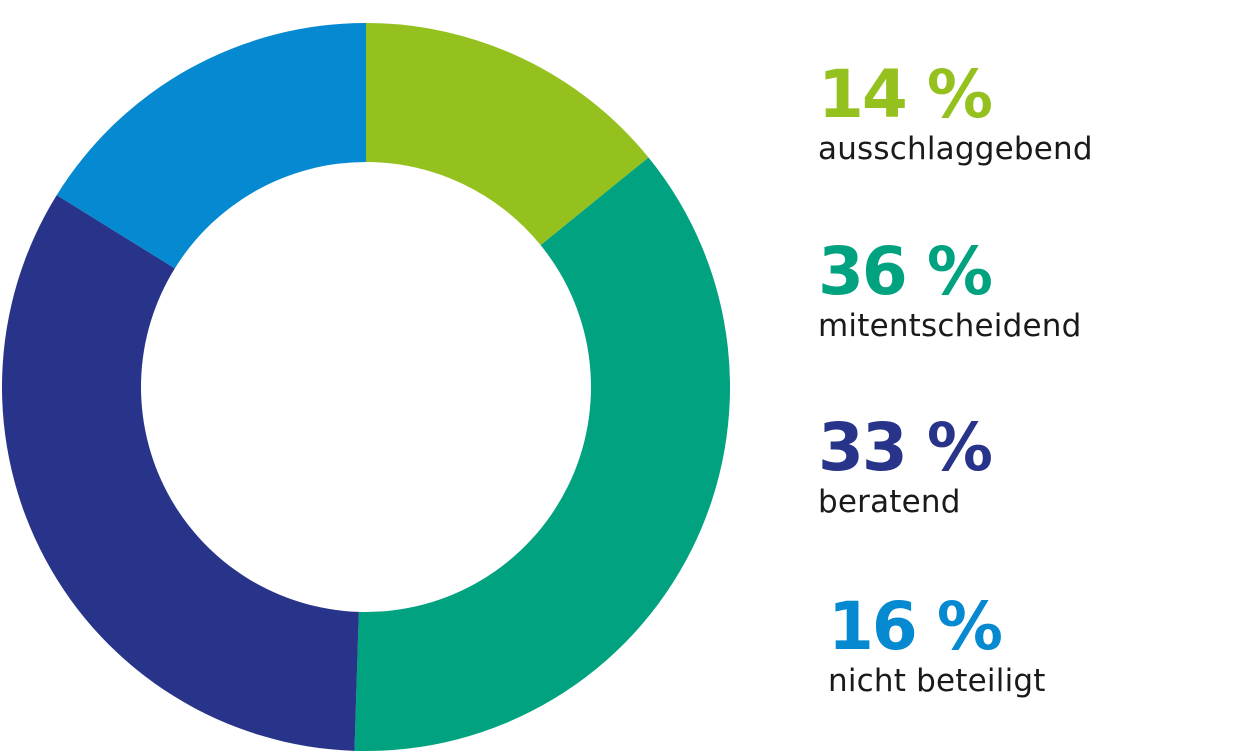 Image resolution: width=1240 pixels, height=752 pixels. I want to click on legend-item-ausschlaggebend: 14 % ausschlaggebend, so click(955, 114).